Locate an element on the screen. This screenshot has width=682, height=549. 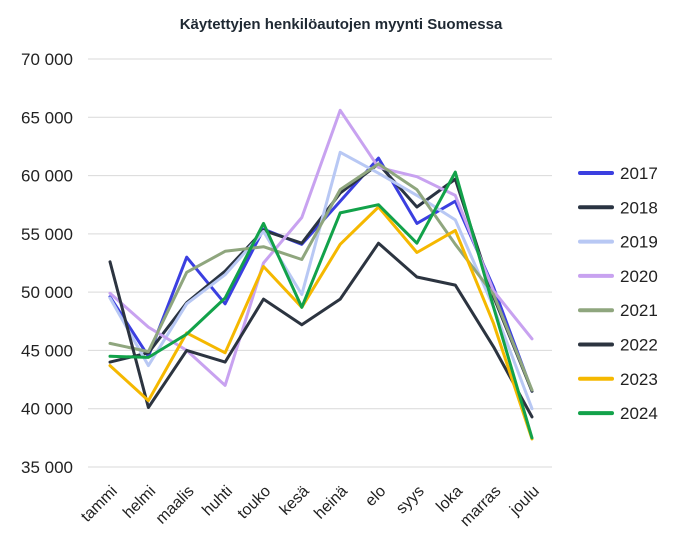
x-tick-label: elo is located at coordinates (375, 496).